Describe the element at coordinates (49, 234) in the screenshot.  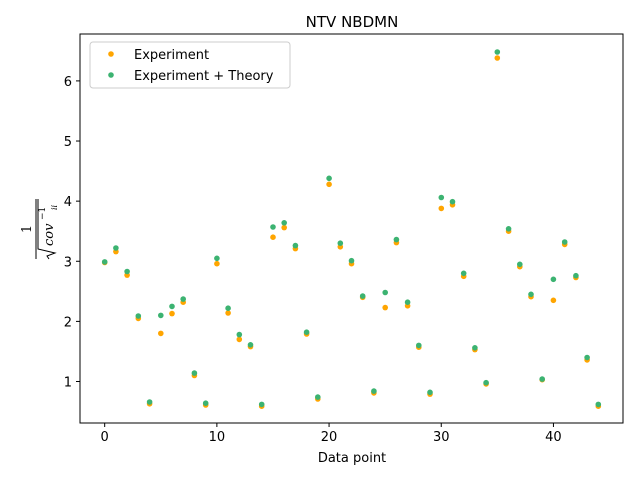
I see `y-label-radicand: cov` at that location.